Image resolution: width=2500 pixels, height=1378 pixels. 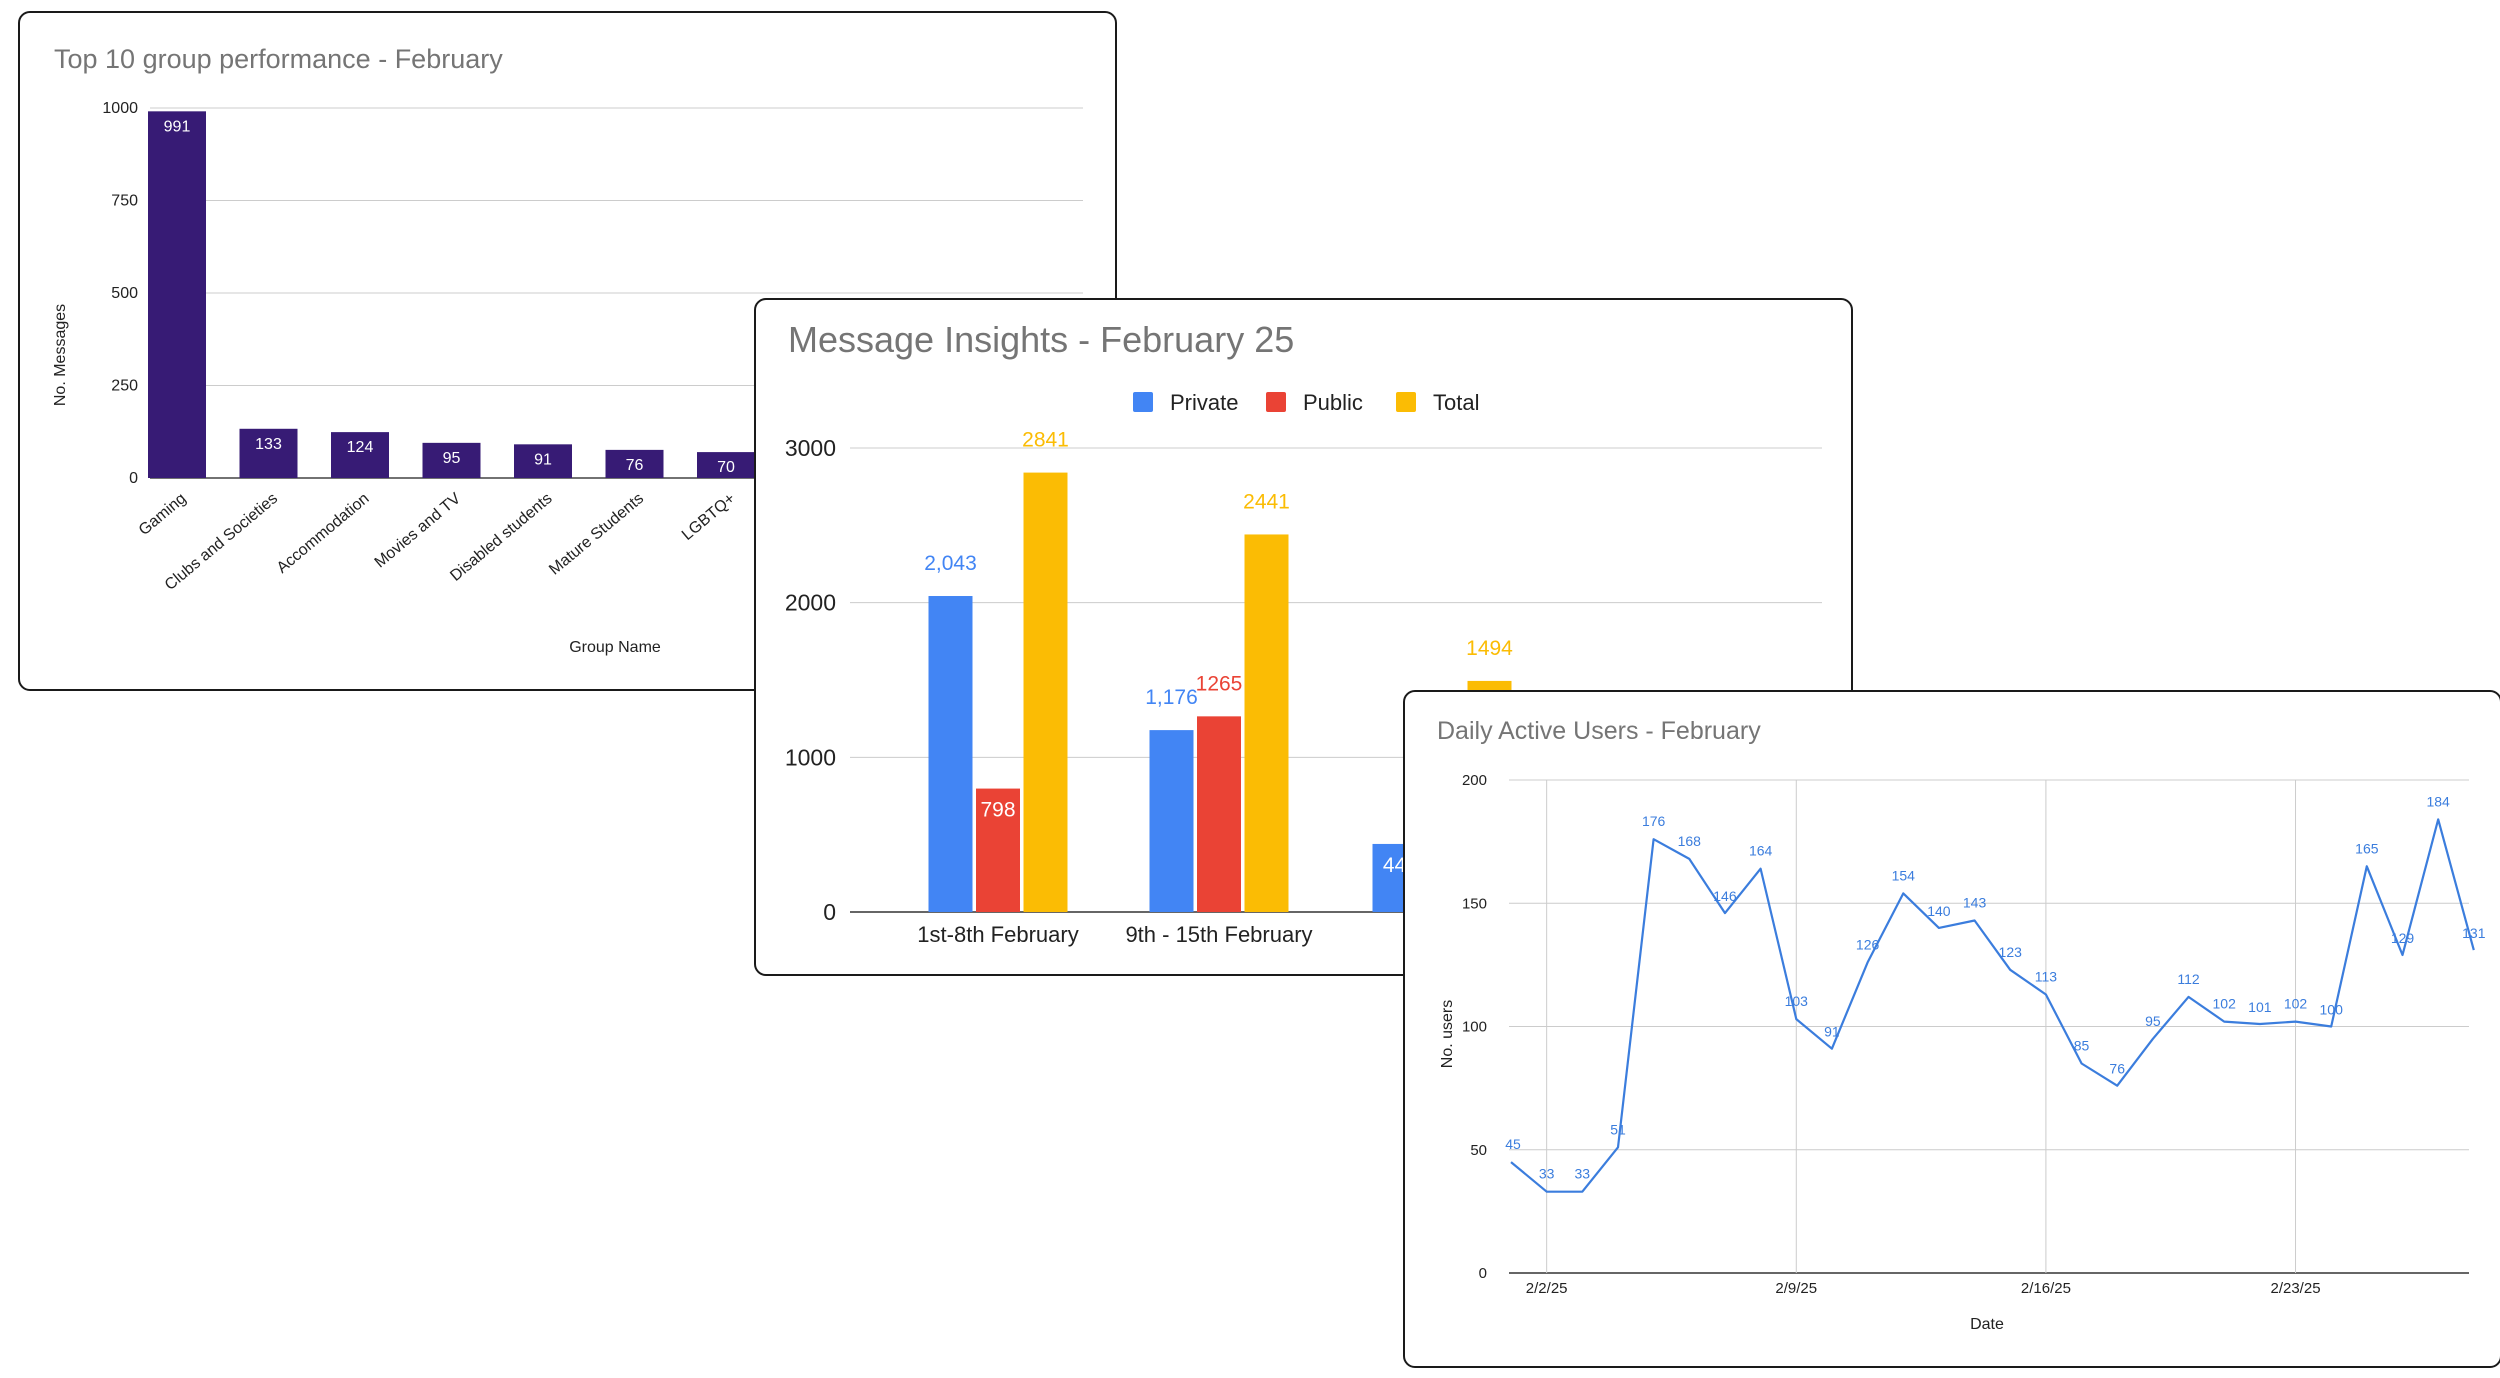 I want to click on dau-y-tick-label: 50, so click(x=1478, y=1150).